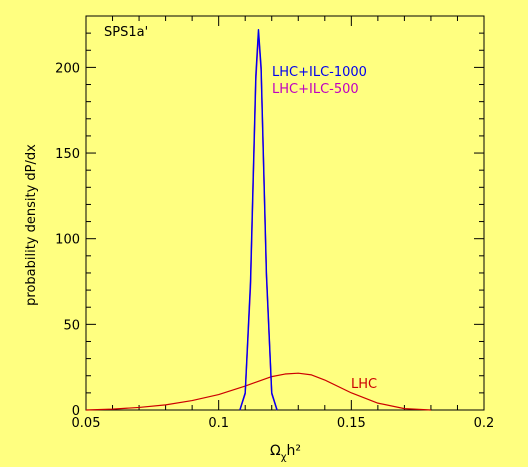  Describe the element at coordinates (67, 68) in the screenshot. I see `y-tick-label: 200` at that location.